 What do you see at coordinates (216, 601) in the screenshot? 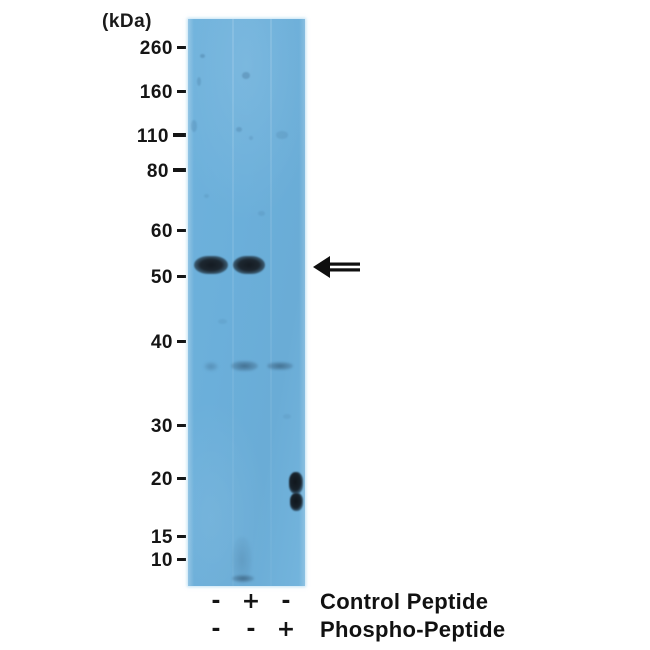
I see `control-peptide-lane-1-value: -` at bounding box center [216, 601].